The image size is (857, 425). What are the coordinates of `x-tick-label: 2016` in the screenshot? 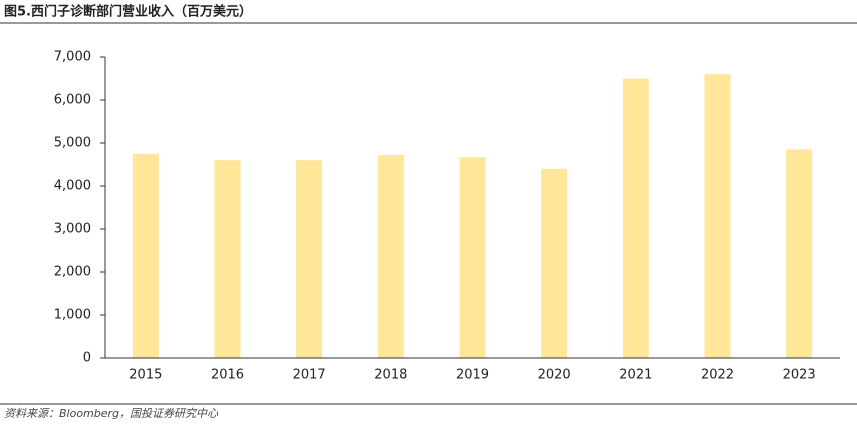 It's located at (227, 375).